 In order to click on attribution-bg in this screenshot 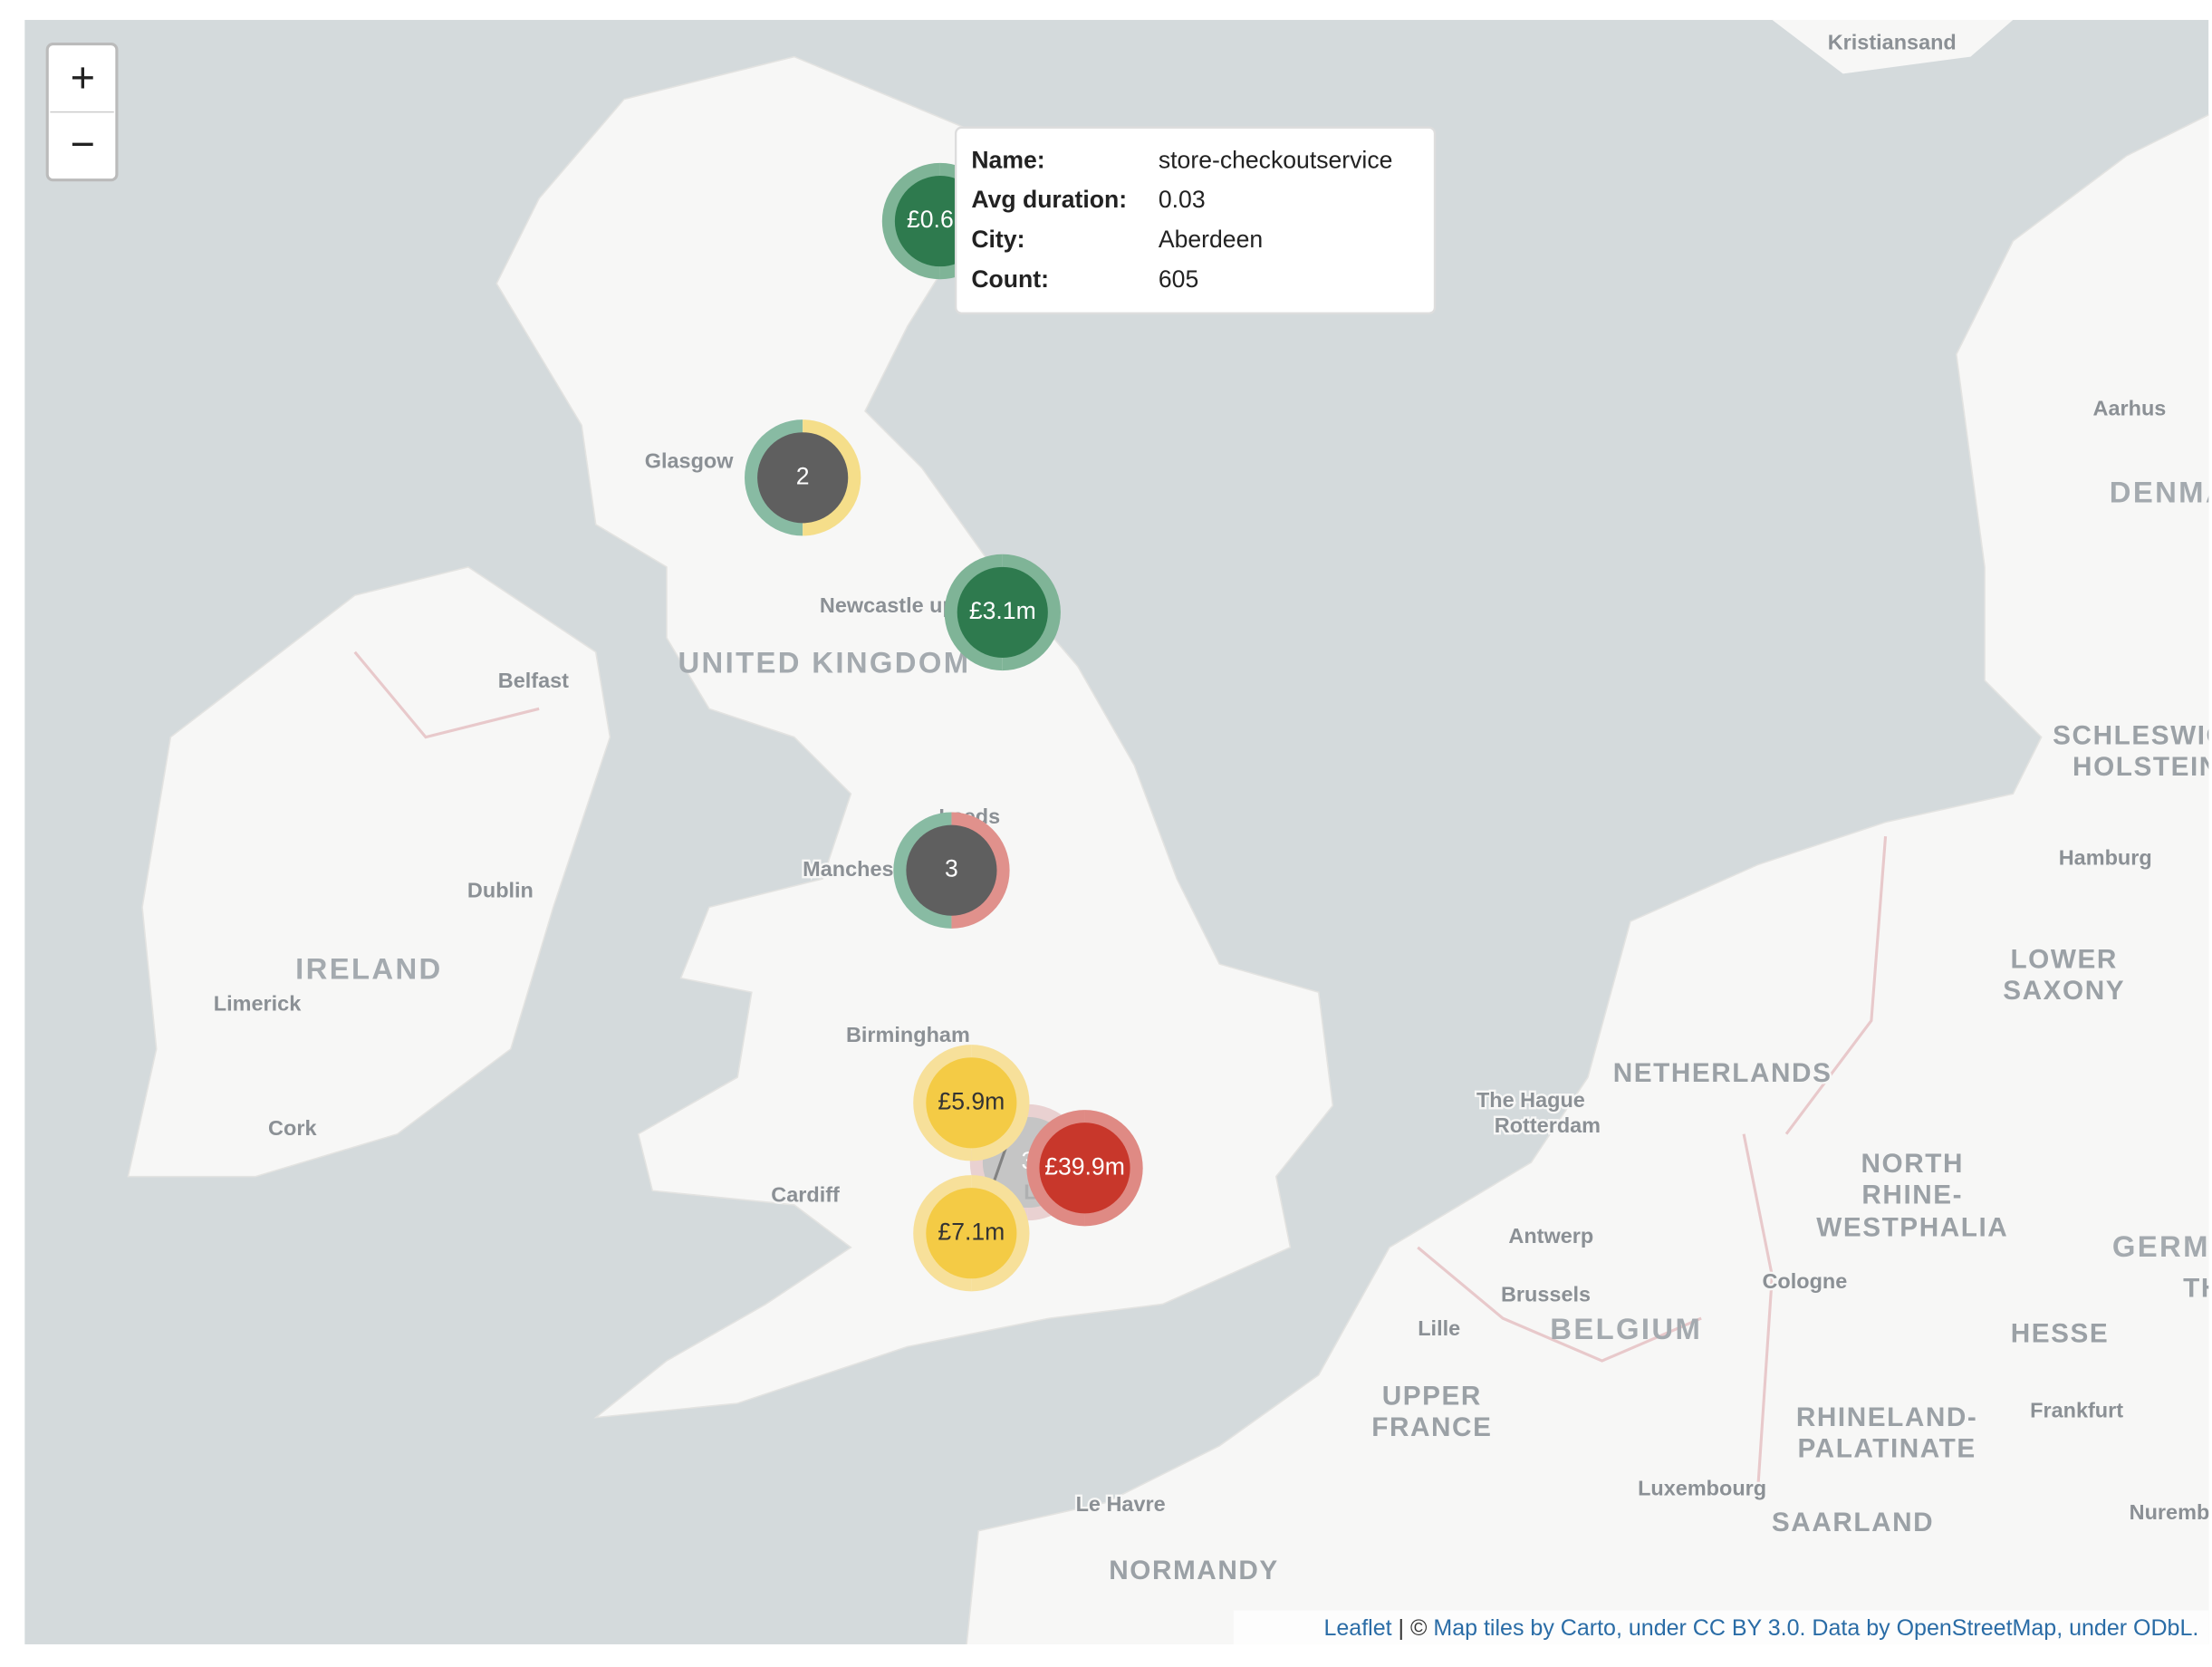, I will do `click(1721, 1627)`.